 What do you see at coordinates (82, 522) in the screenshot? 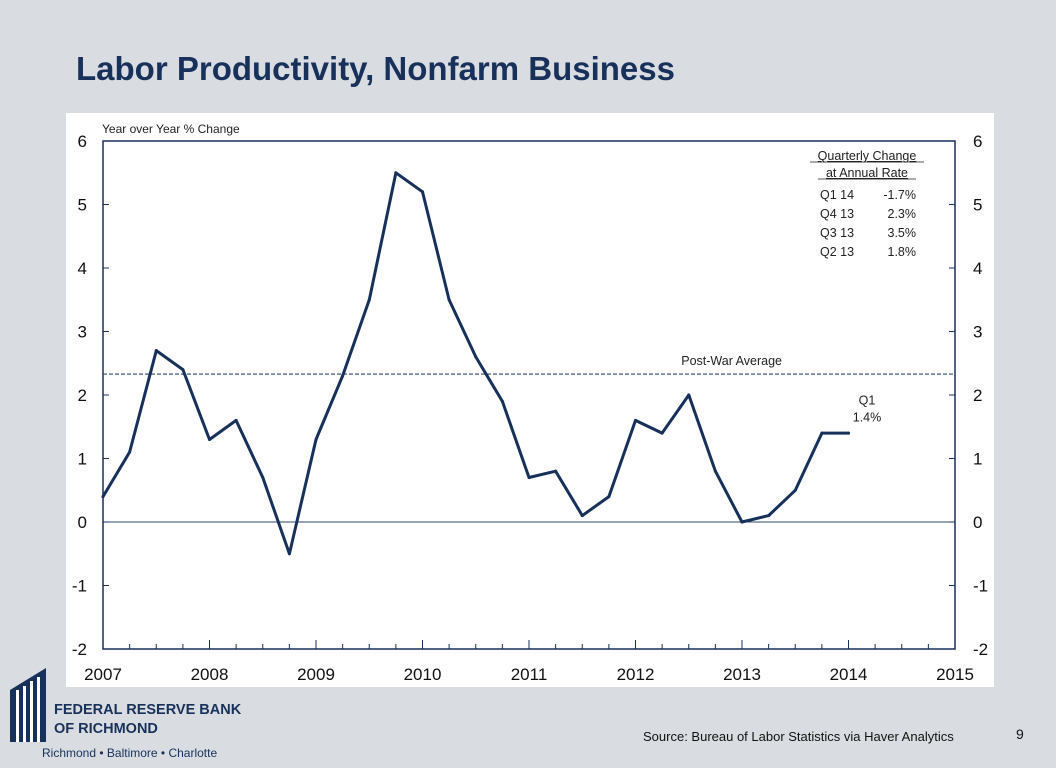
I see `y-tick-label-left: 0` at bounding box center [82, 522].